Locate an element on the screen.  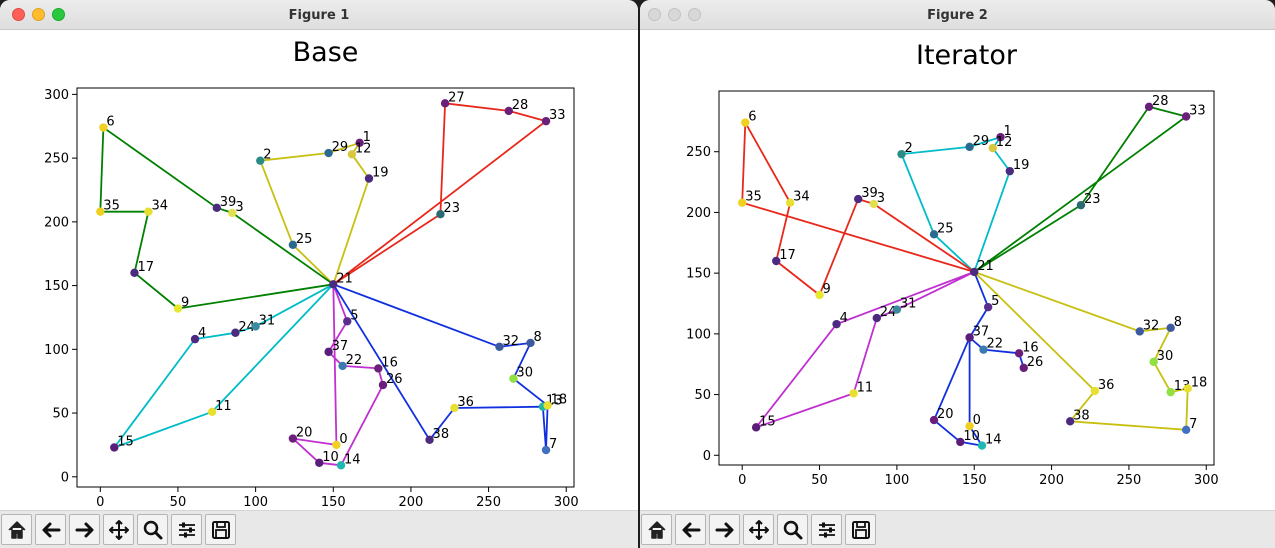
x-tick-label: 300 is located at coordinates (566, 502).